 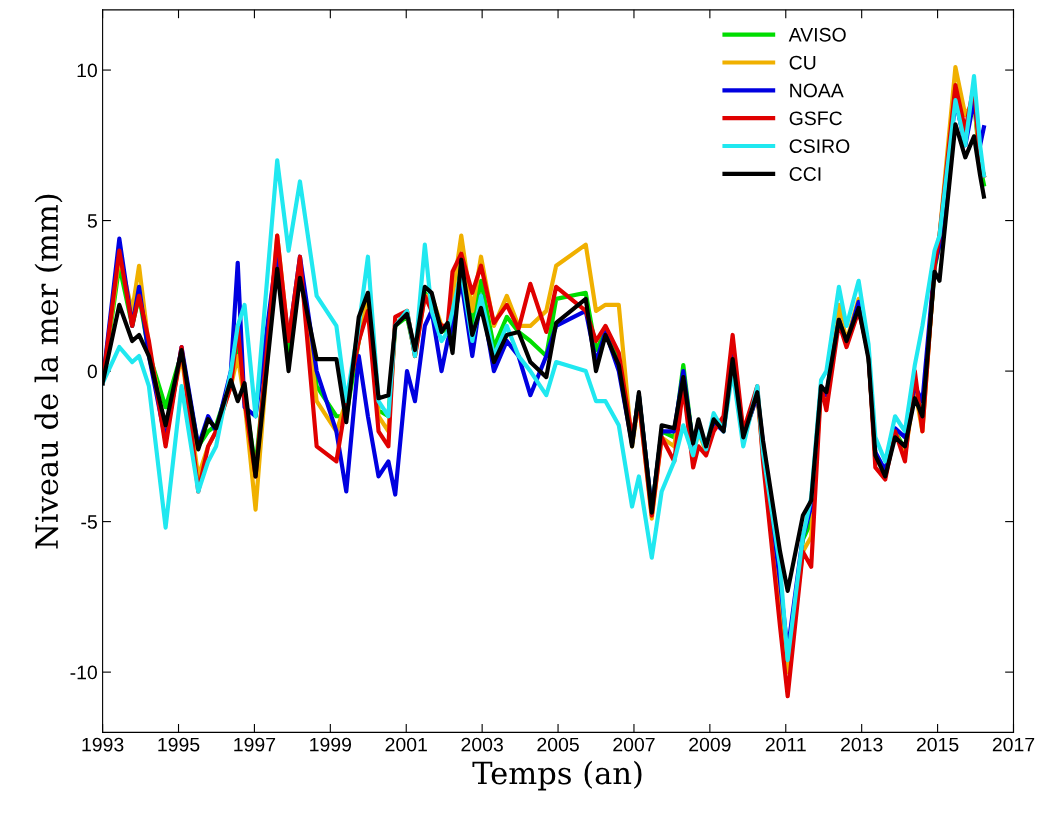 What do you see at coordinates (92, 371) in the screenshot?
I see `y-tick-label: 0` at bounding box center [92, 371].